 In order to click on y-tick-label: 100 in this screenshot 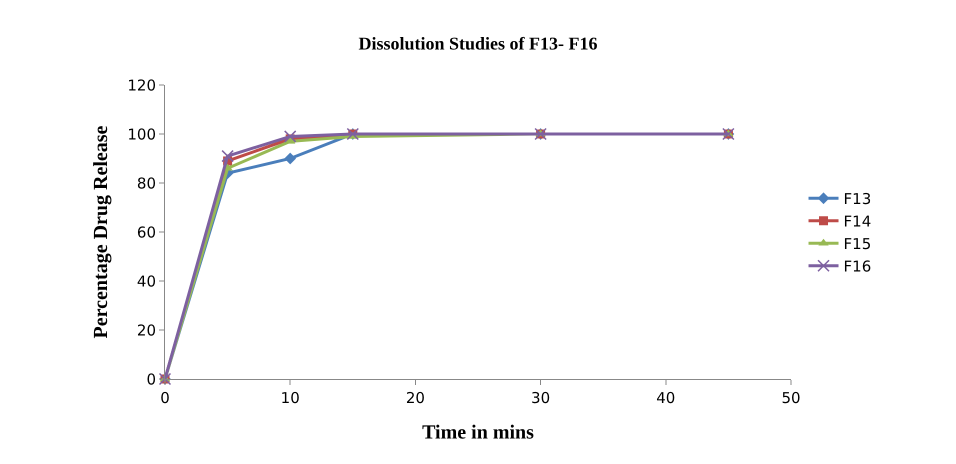, I will do `click(141, 134)`.